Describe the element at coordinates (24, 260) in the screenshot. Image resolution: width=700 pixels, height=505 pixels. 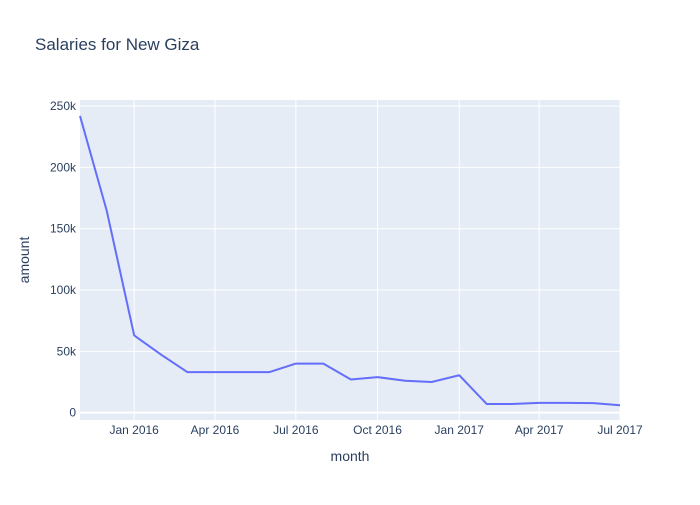
I see `y-axis-label: amount` at that location.